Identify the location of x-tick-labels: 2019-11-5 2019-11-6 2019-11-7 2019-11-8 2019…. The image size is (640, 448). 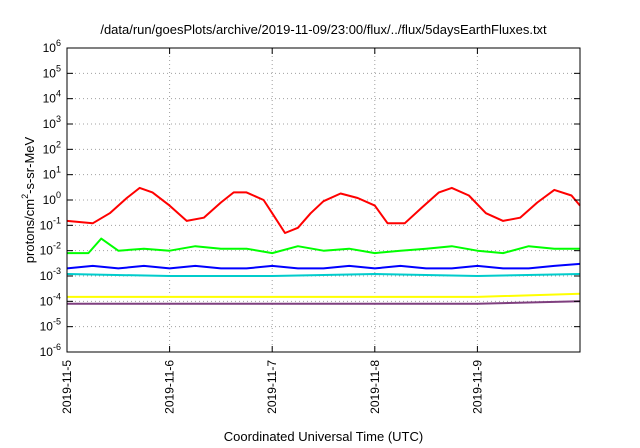
(272, 387).